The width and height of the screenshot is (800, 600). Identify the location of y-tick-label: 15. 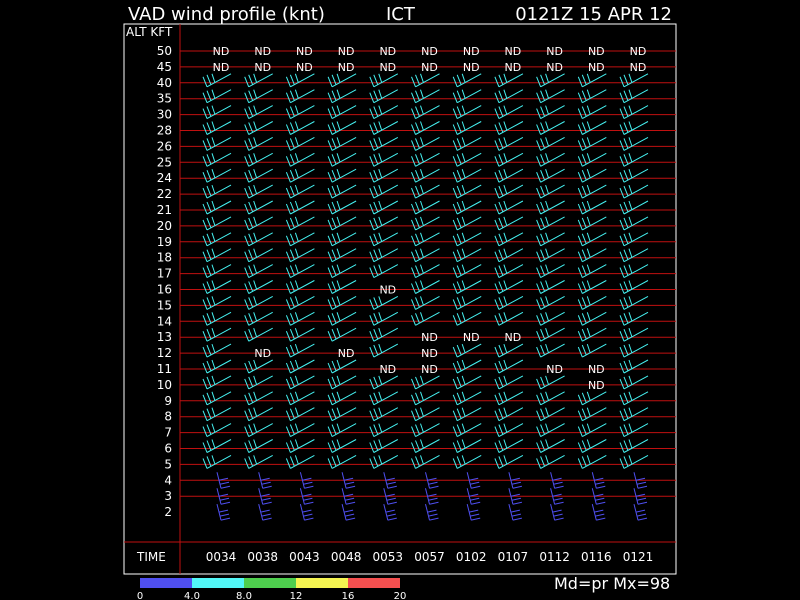
(164, 305).